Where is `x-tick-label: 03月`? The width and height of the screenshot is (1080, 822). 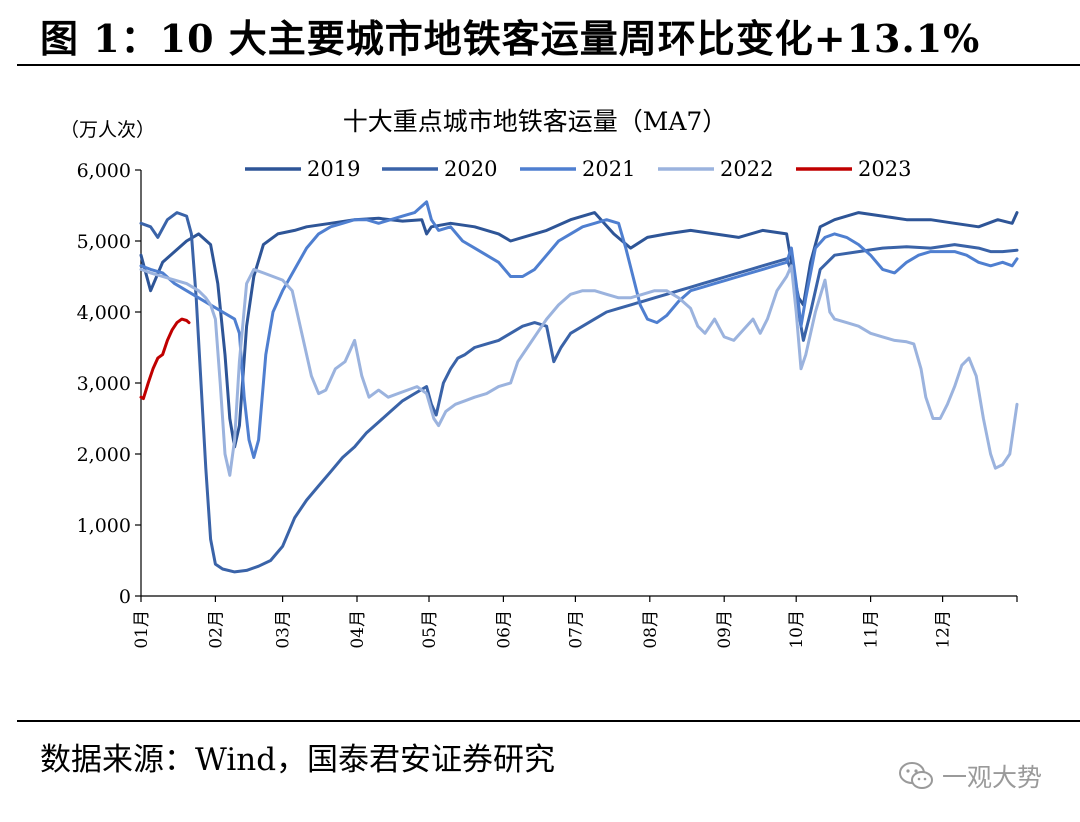 x-tick-label: 03月 is located at coordinates (284, 629).